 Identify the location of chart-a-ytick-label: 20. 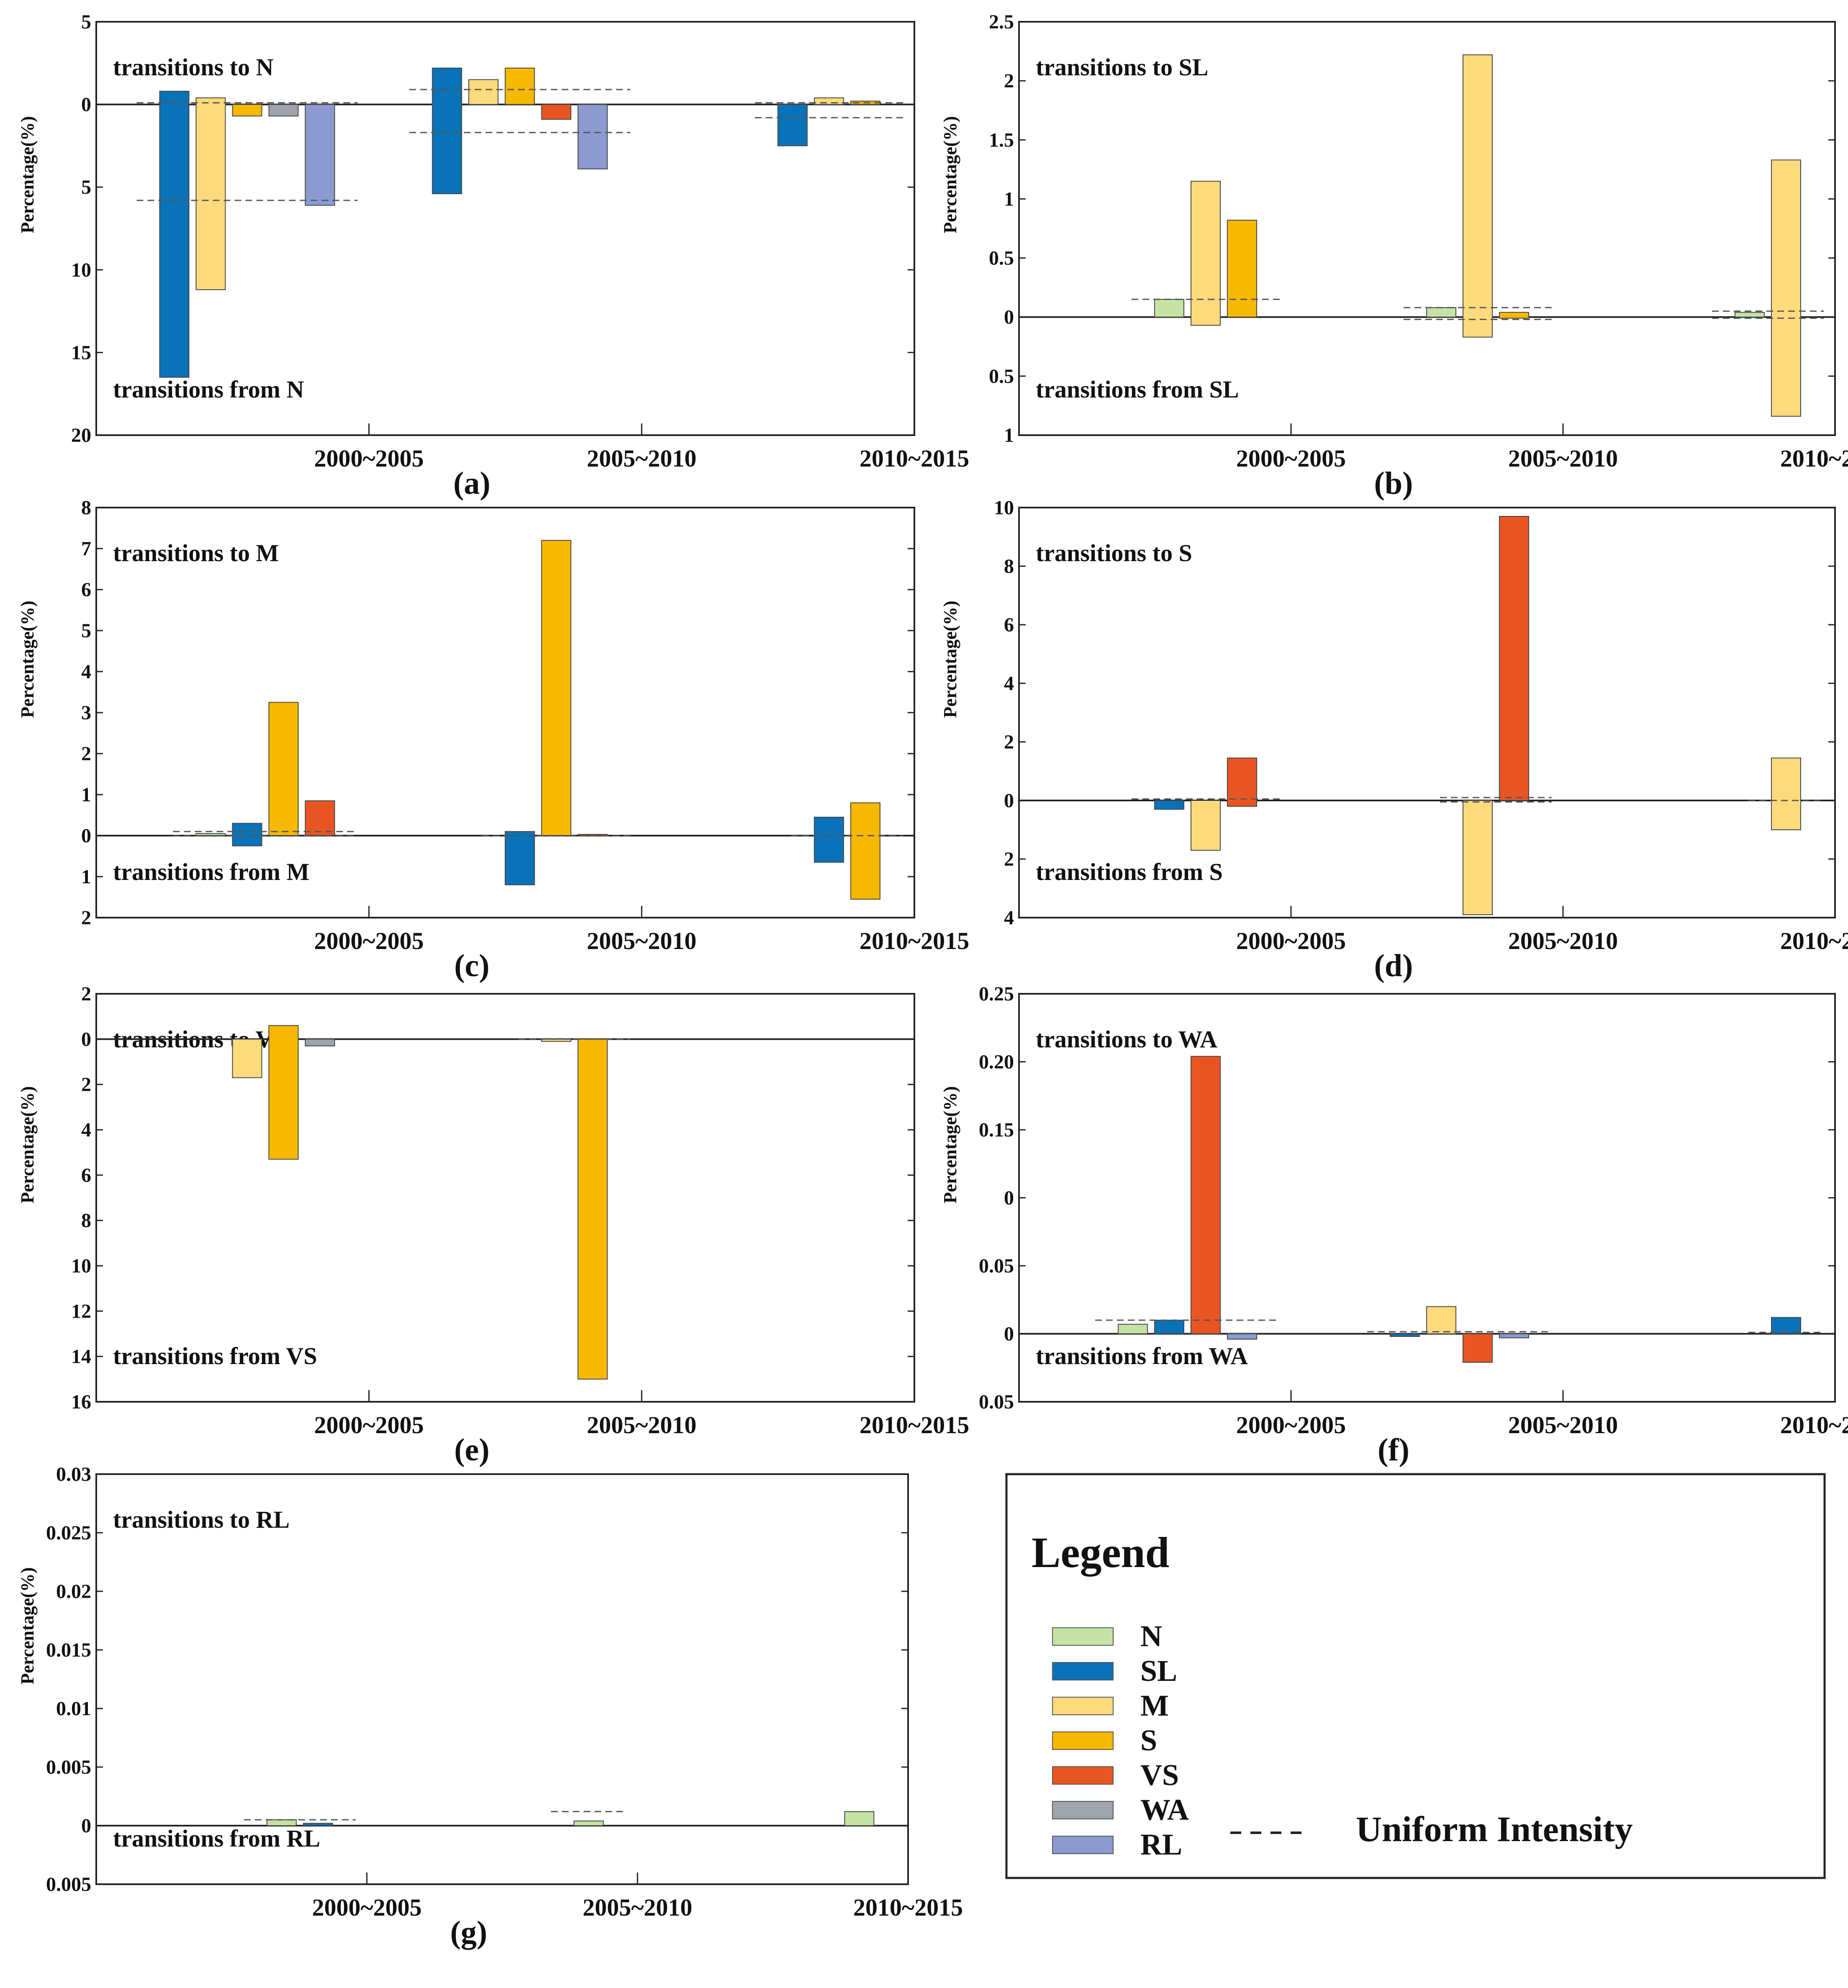
(81, 435).